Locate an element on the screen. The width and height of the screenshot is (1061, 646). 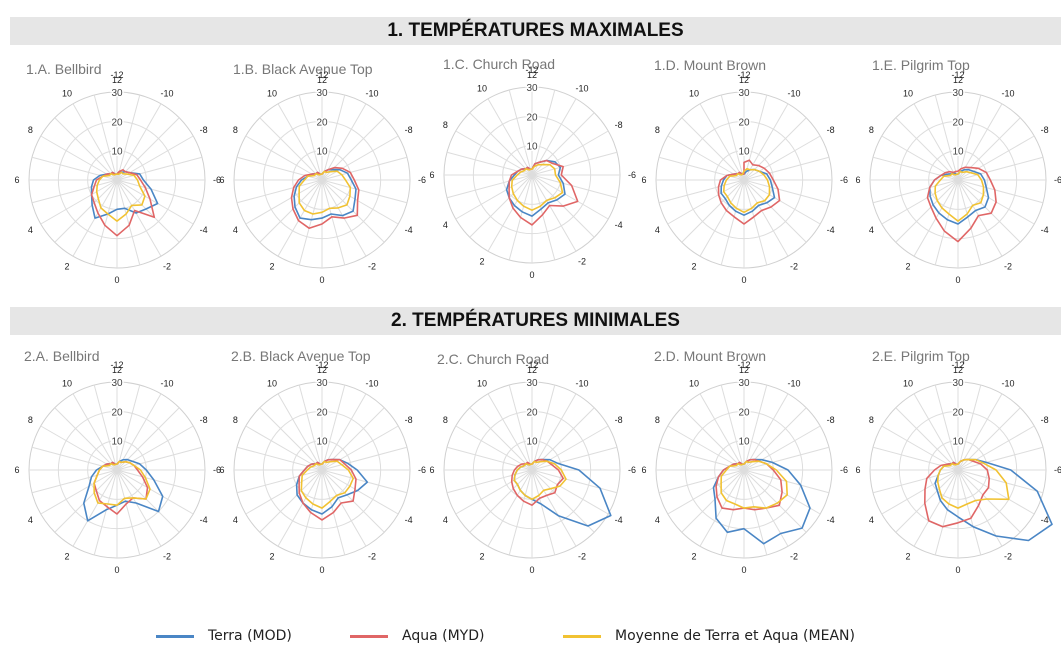
chart-2-theta-label: 6 is located at coordinates (221, 180).